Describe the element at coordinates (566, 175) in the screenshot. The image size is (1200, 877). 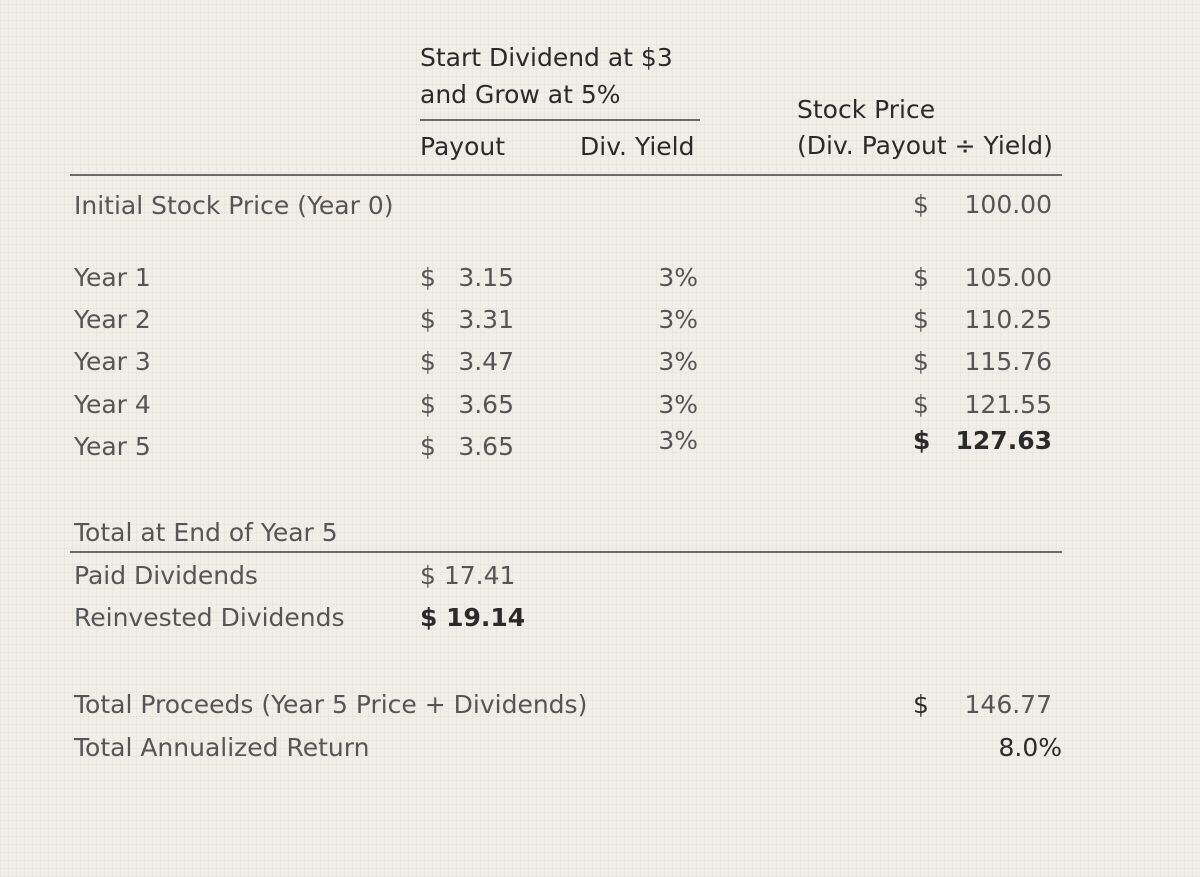
I see `header-divider` at that location.